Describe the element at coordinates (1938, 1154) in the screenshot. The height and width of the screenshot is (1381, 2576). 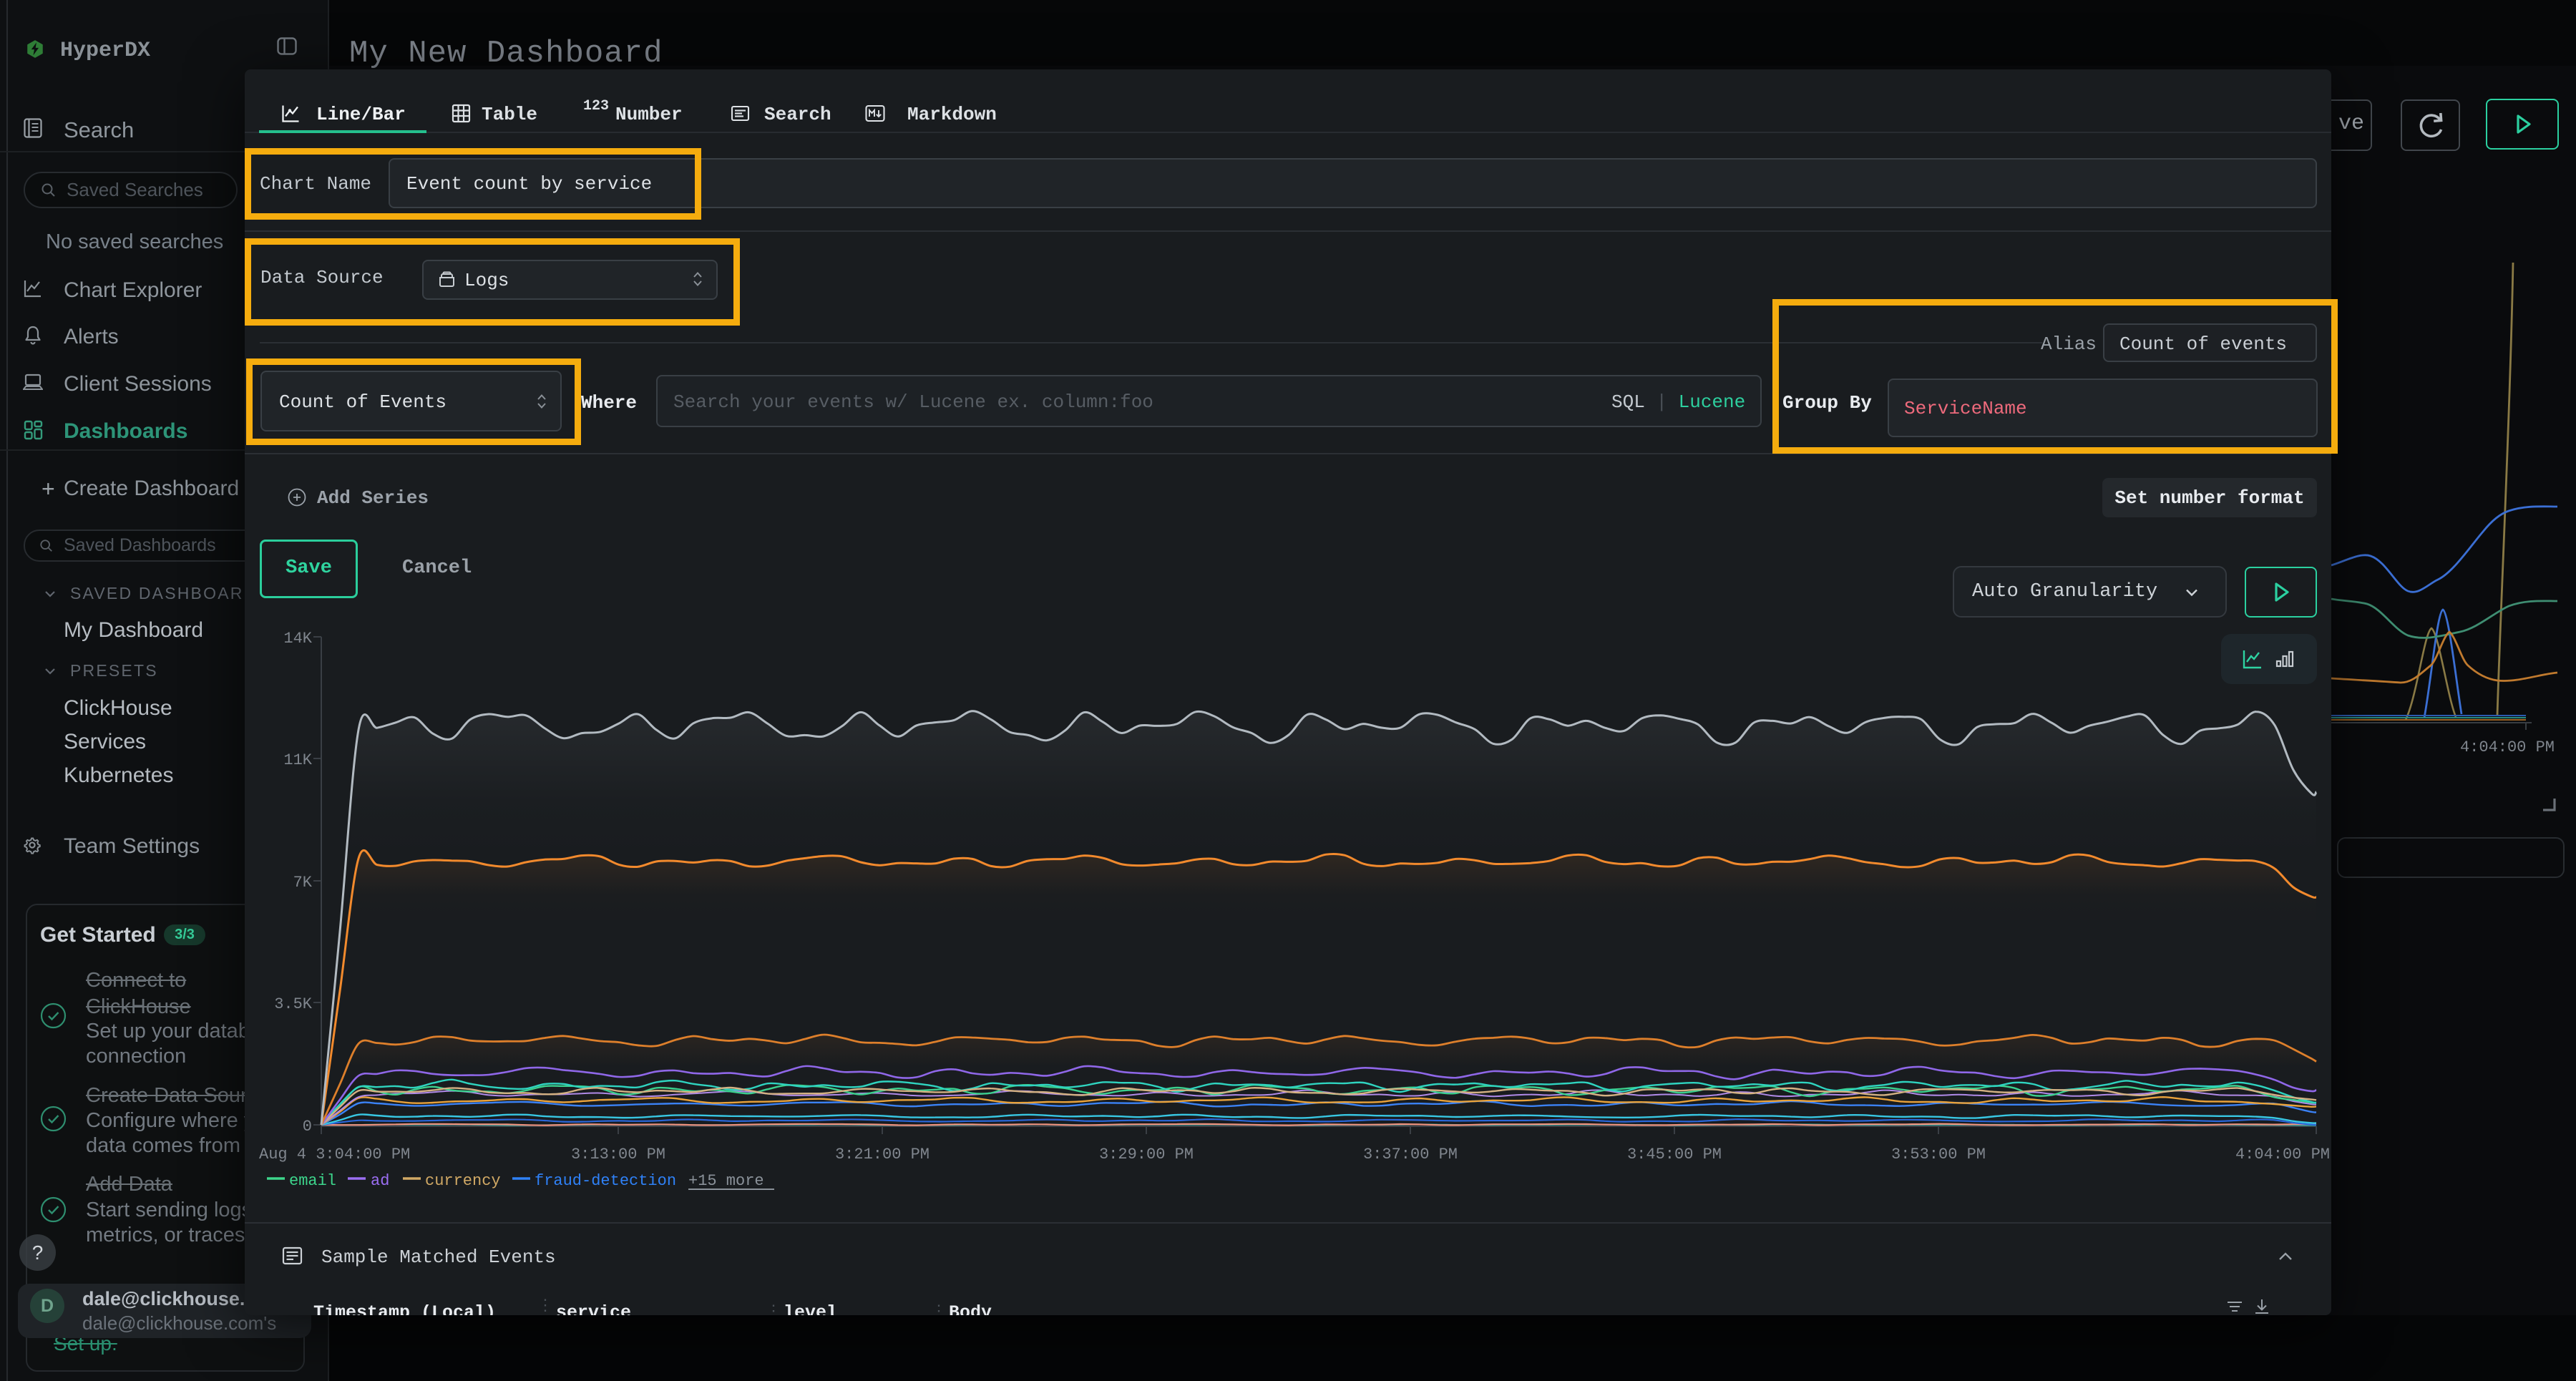
I see `svg-text: 3:53:00 PM` at that location.